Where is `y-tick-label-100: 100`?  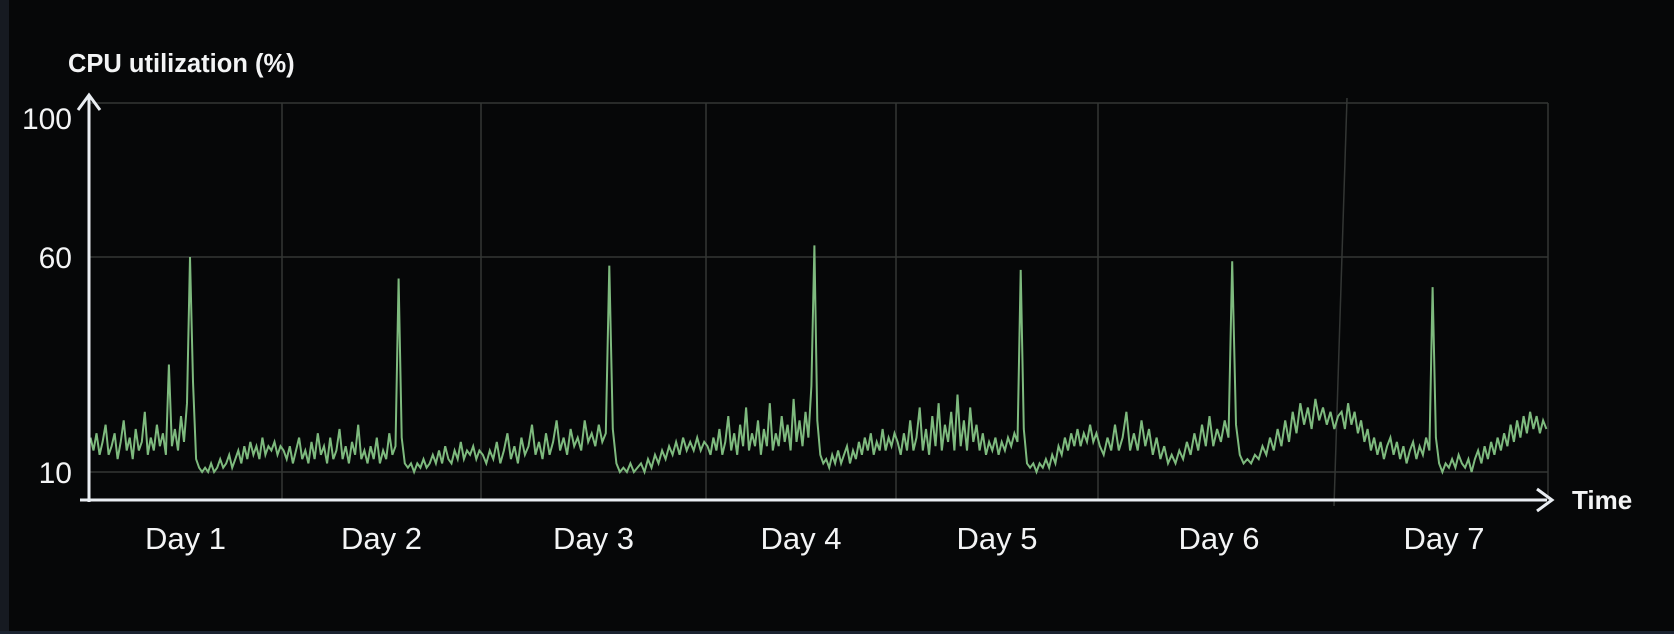 y-tick-label-100: 100 is located at coordinates (47, 119).